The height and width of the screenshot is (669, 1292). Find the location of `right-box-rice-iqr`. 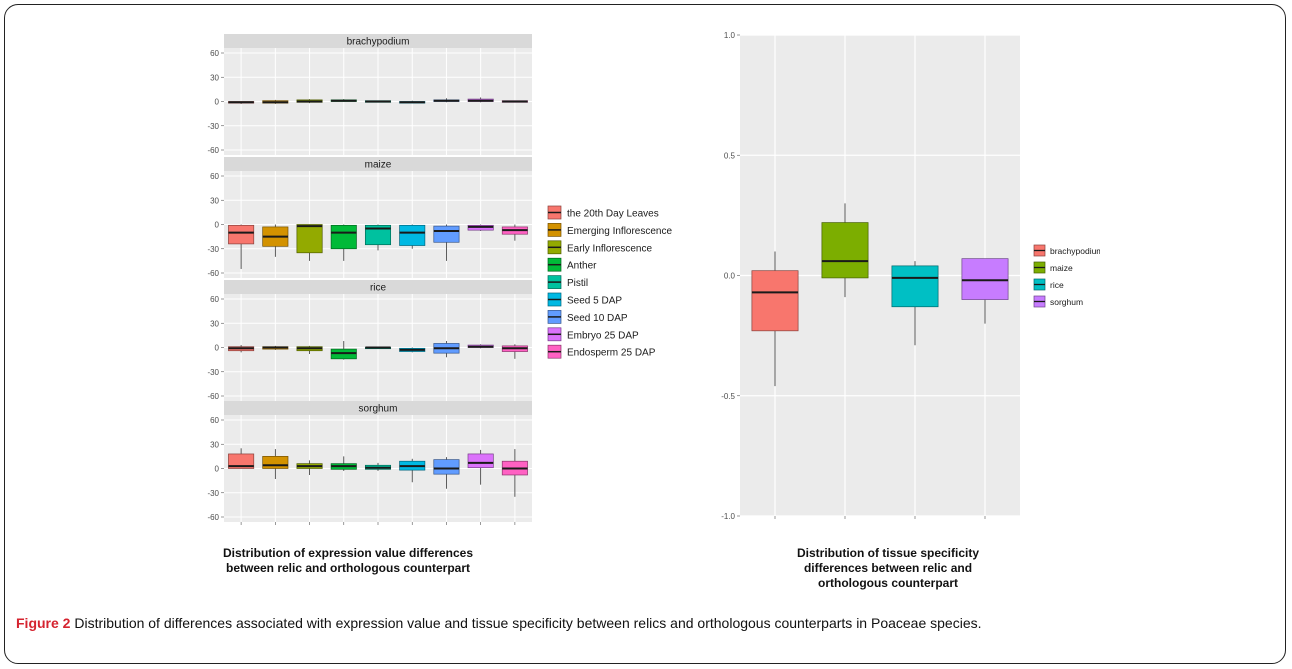

right-box-rice-iqr is located at coordinates (915, 286).